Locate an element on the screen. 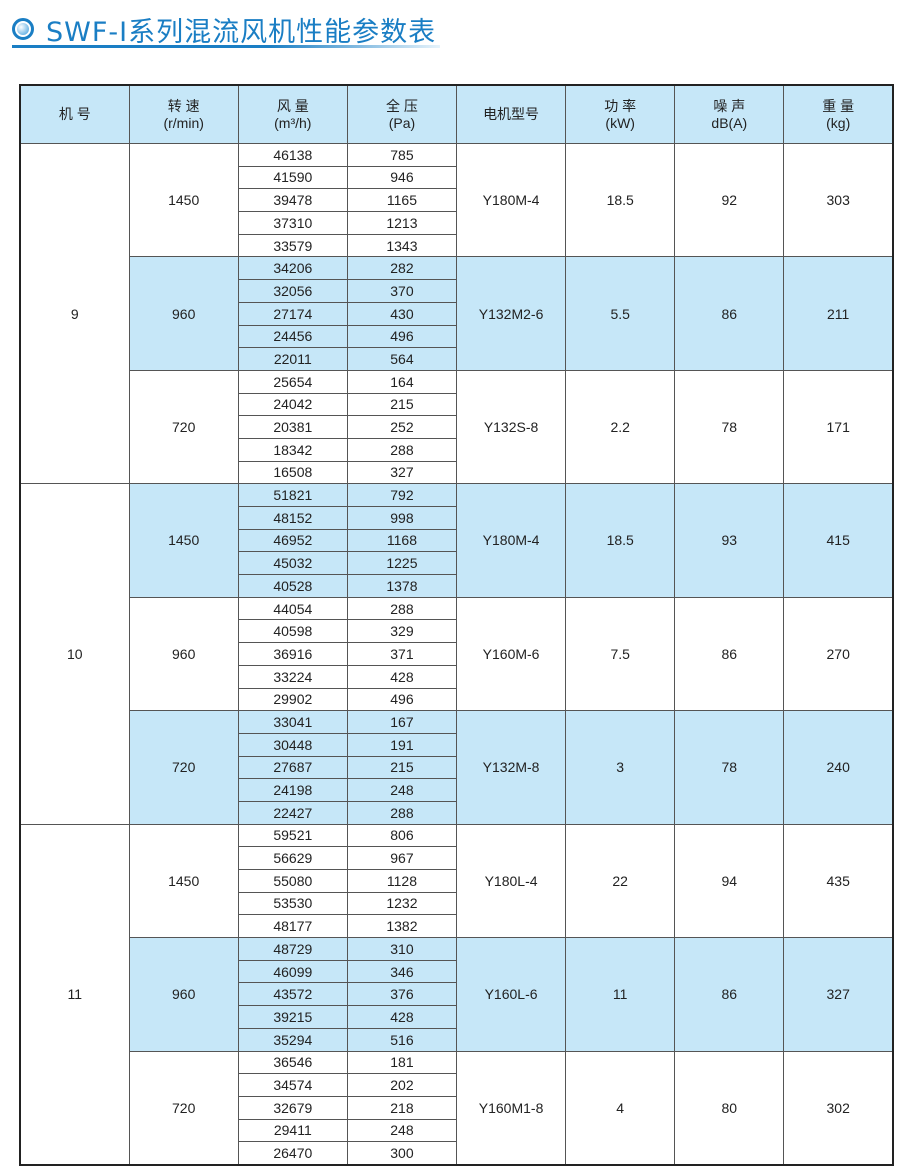  pressure-cell: 1128 is located at coordinates (402, 881).